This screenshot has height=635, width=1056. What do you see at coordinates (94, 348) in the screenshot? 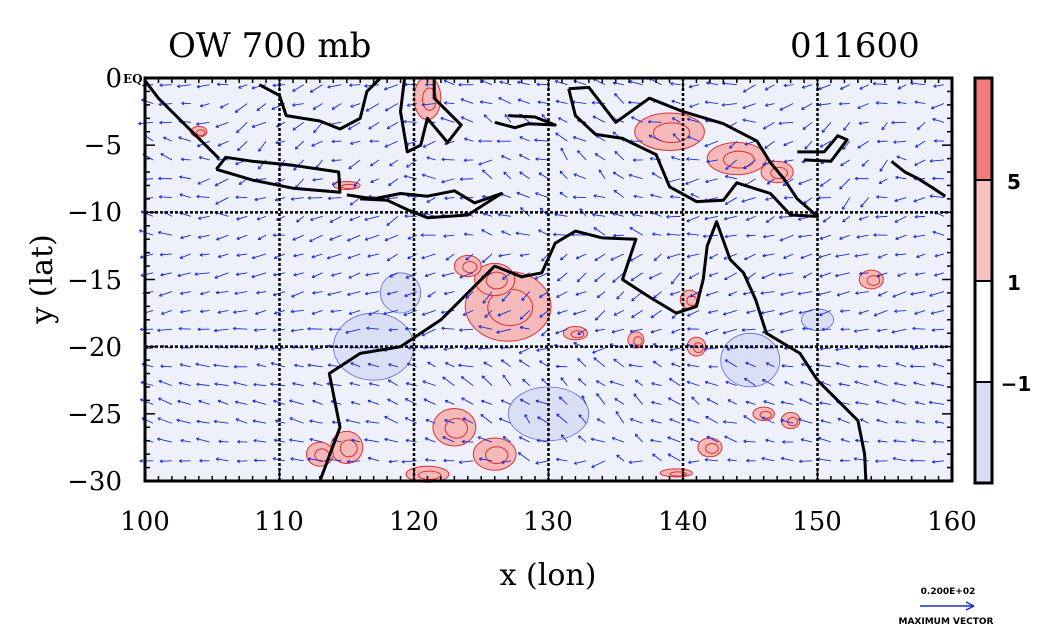
I see `y-tick-20: −20` at bounding box center [94, 348].